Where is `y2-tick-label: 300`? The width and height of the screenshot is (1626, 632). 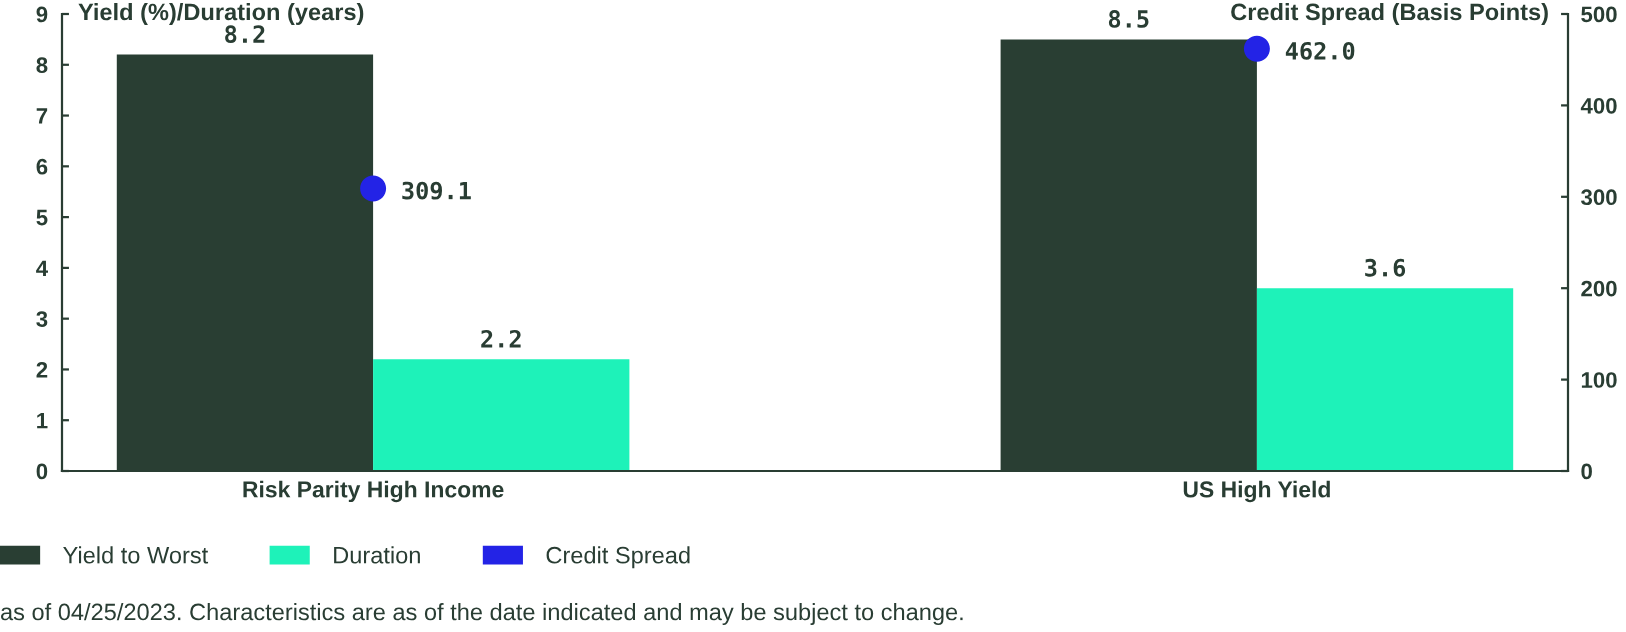 y2-tick-label: 300 is located at coordinates (1599, 197).